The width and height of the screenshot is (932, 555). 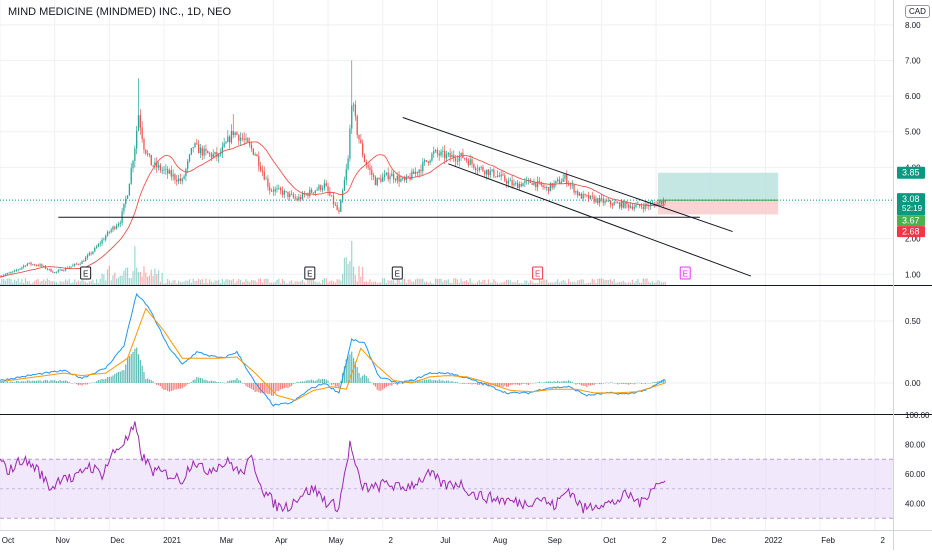 What do you see at coordinates (718, 186) in the screenshot?
I see `target-zone` at bounding box center [718, 186].